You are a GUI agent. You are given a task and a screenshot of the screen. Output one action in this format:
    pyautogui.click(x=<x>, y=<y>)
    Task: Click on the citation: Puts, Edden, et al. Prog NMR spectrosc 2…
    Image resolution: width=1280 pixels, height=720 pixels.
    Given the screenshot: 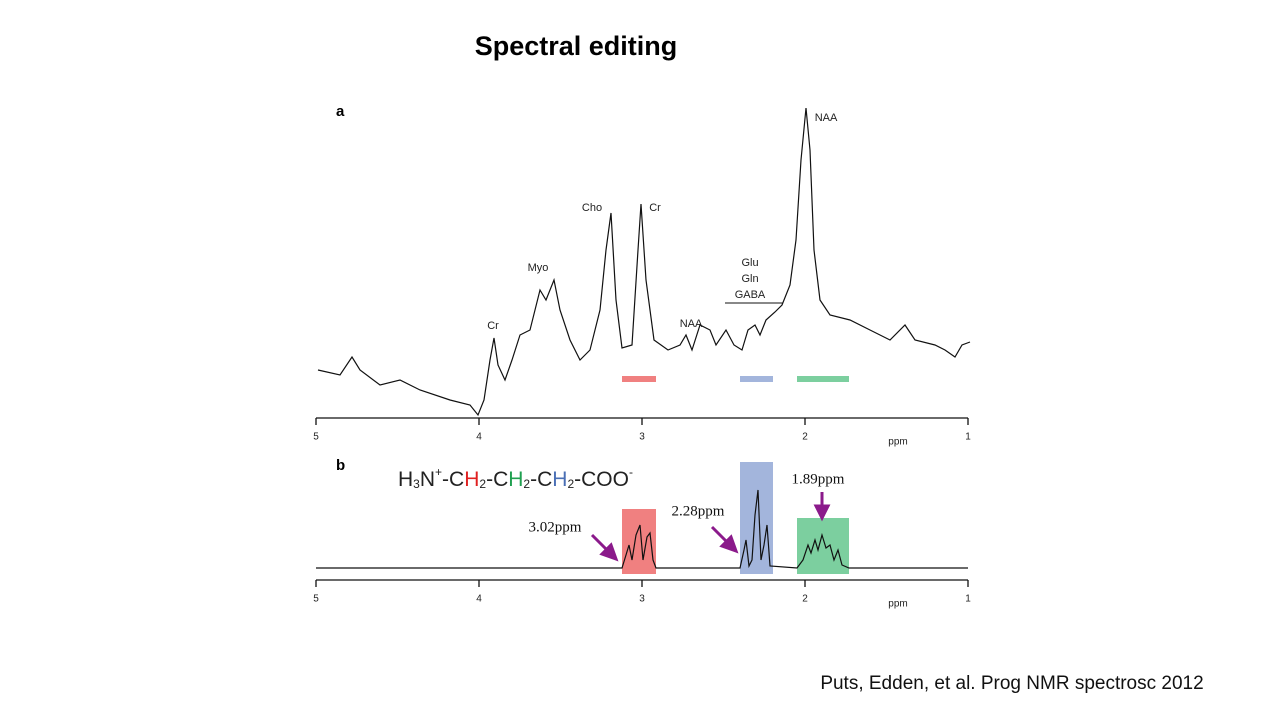 What is the action you would take?
    pyautogui.click(x=1011, y=683)
    